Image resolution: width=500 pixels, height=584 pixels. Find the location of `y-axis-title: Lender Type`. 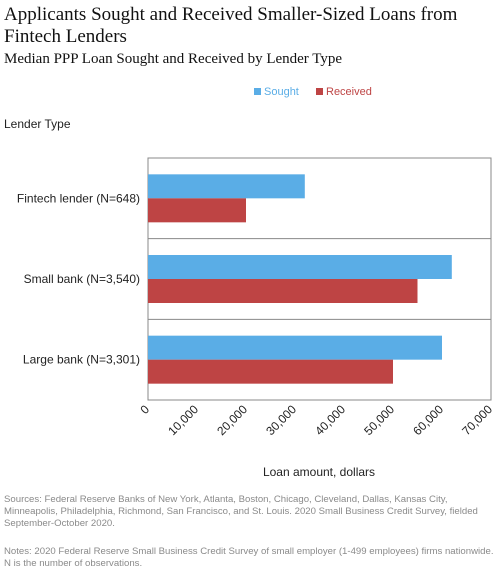

y-axis-title: Lender Type is located at coordinates (37, 124).